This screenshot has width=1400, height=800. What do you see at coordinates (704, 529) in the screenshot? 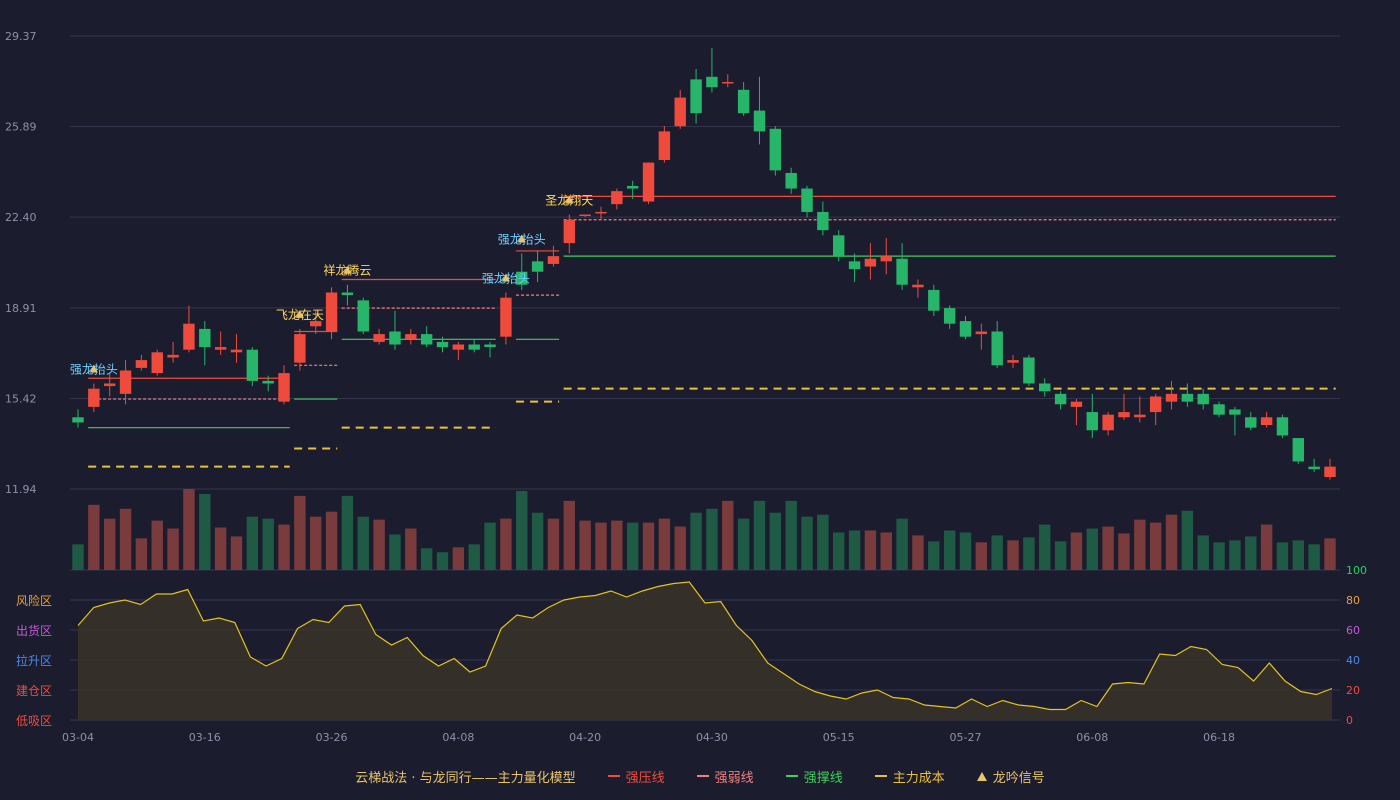
I see `volume-panel` at bounding box center [704, 529].